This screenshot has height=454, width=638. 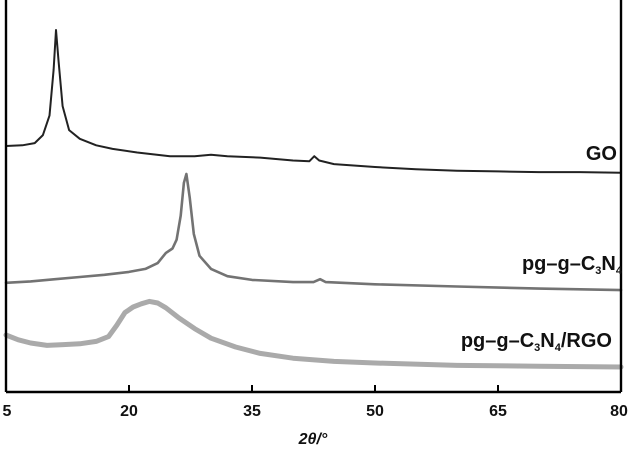 I want to click on x-tick-label-2: 35, so click(x=252, y=411).